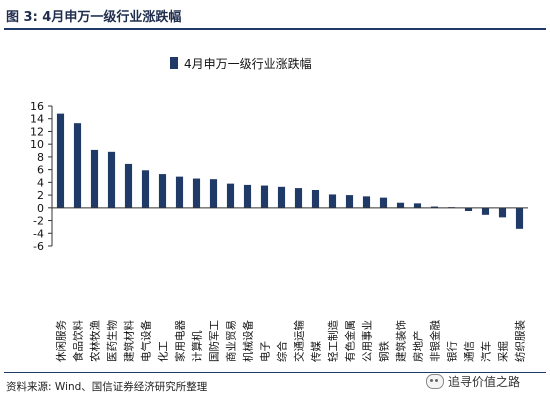  I want to click on category-label: 汽车, so click(486, 351).